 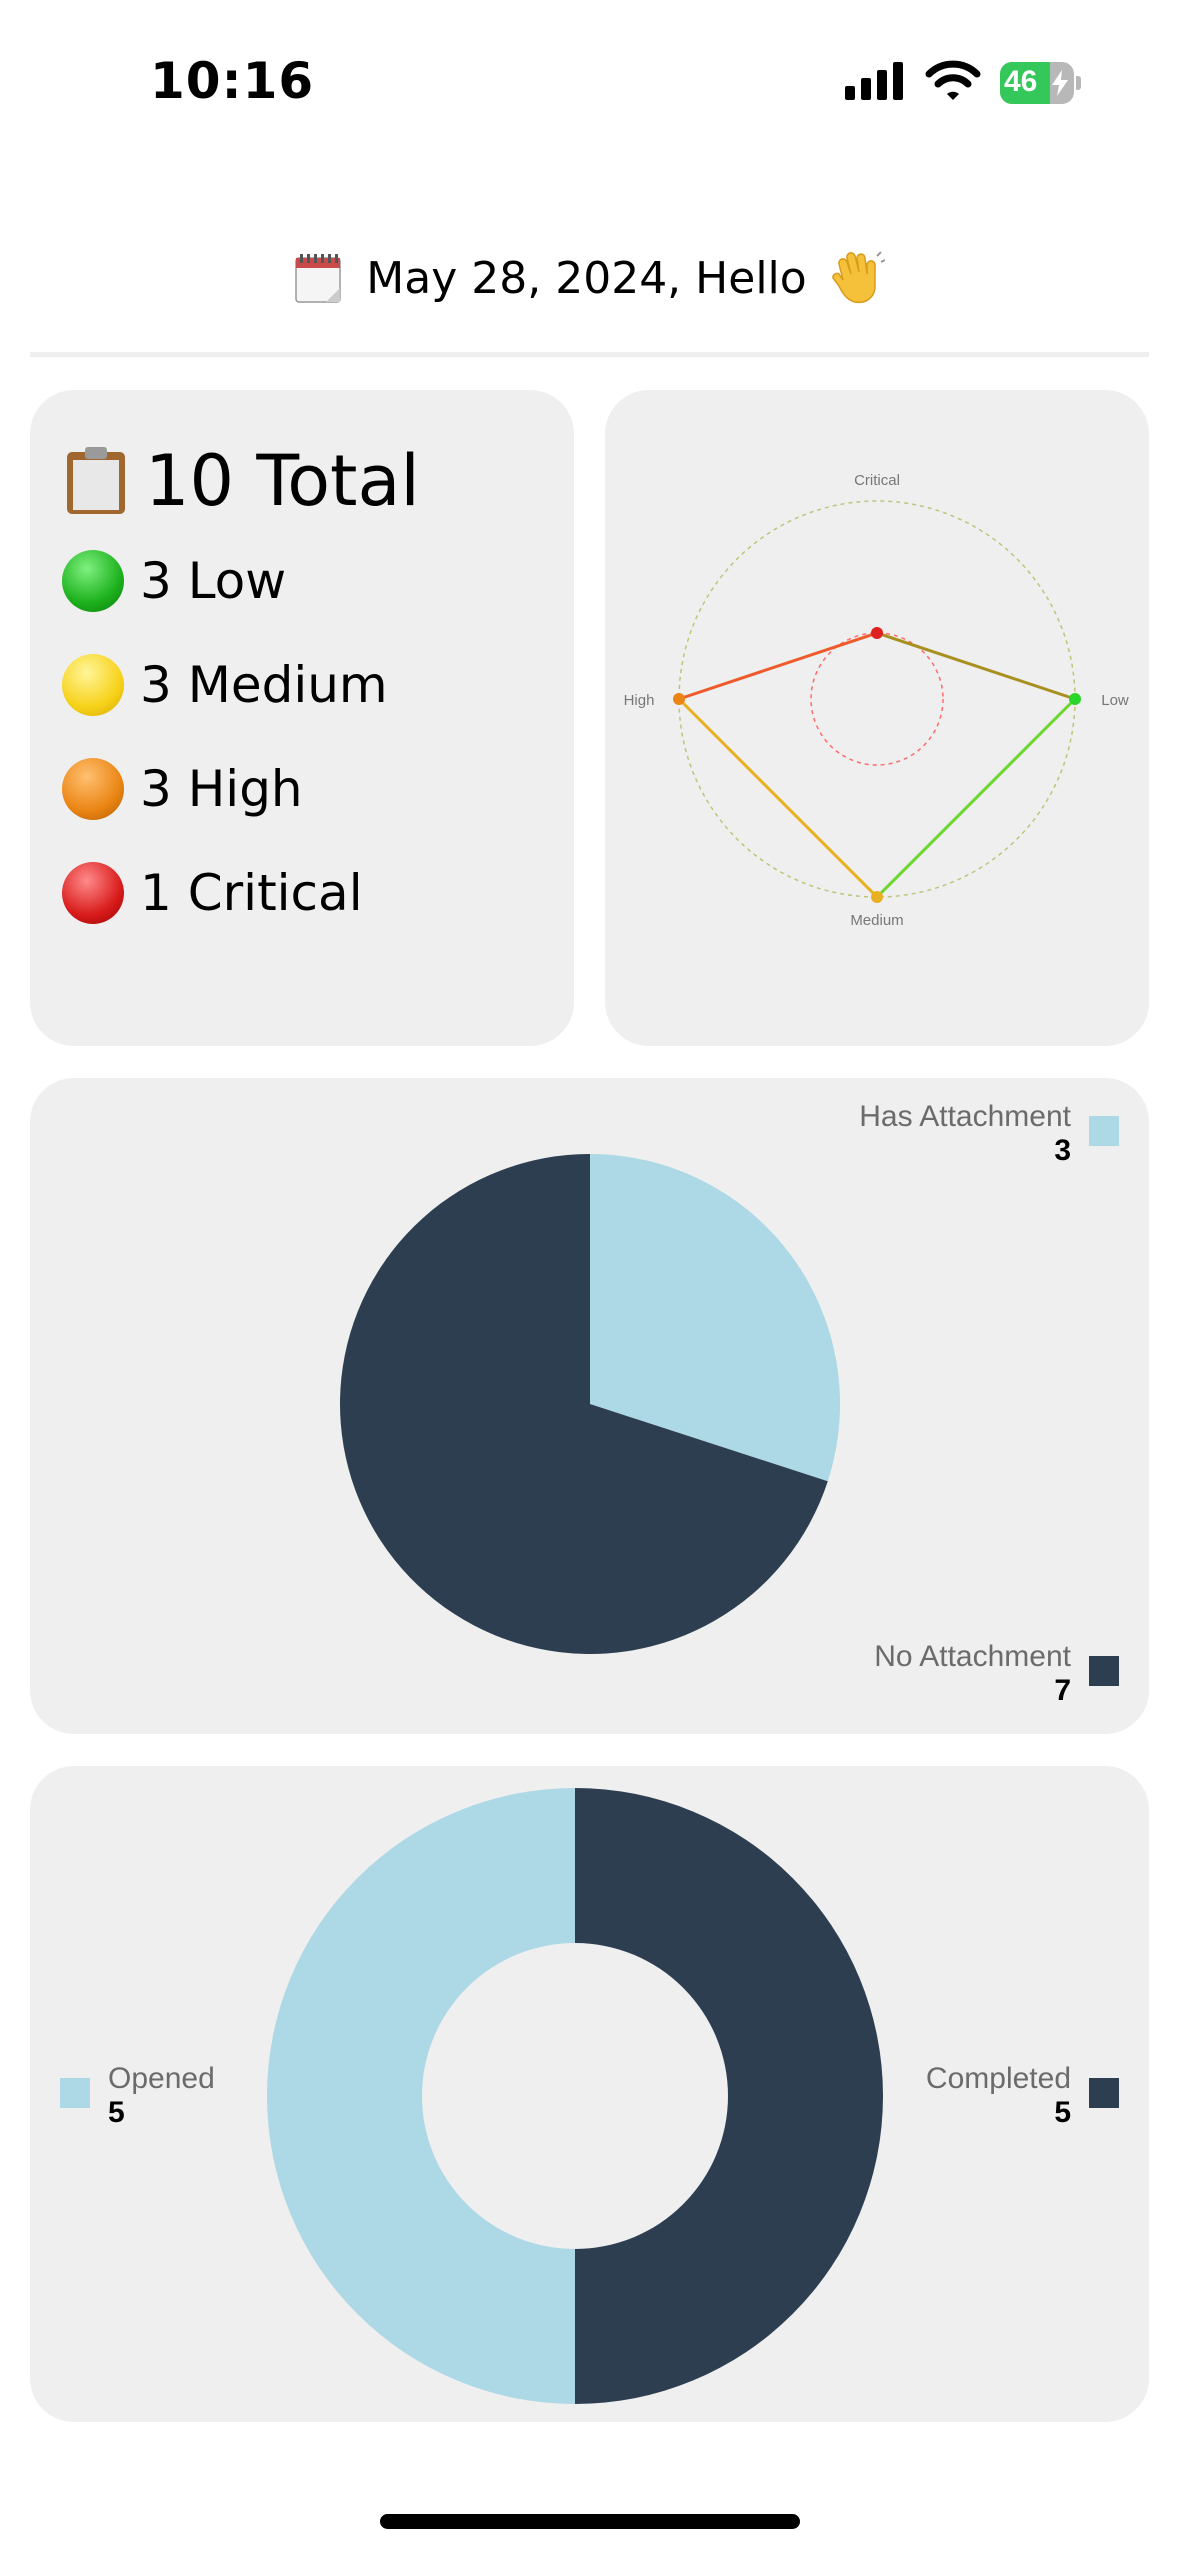 What do you see at coordinates (96, 480) in the screenshot?
I see `clipboard-icon` at bounding box center [96, 480].